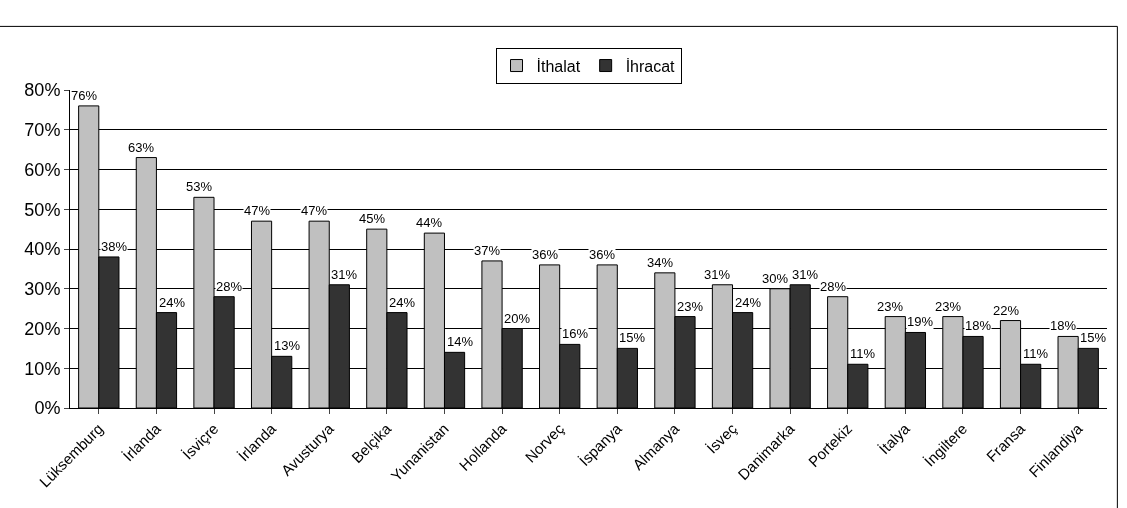 Image resolution: width=1127 pixels, height=508 pixels. What do you see at coordinates (650, 65) in the screenshot?
I see `legend-label: İhracat` at bounding box center [650, 65].